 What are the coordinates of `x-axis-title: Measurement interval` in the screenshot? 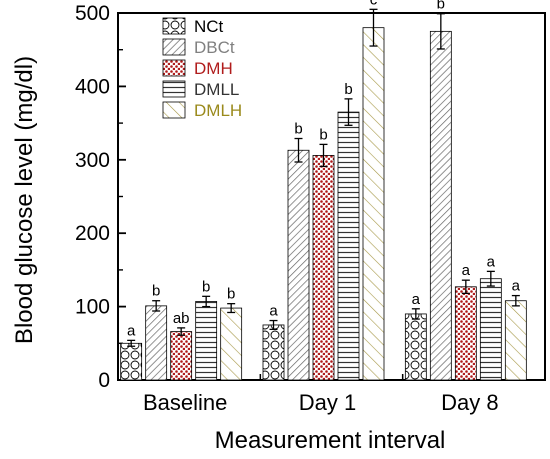 It's located at (330, 440).